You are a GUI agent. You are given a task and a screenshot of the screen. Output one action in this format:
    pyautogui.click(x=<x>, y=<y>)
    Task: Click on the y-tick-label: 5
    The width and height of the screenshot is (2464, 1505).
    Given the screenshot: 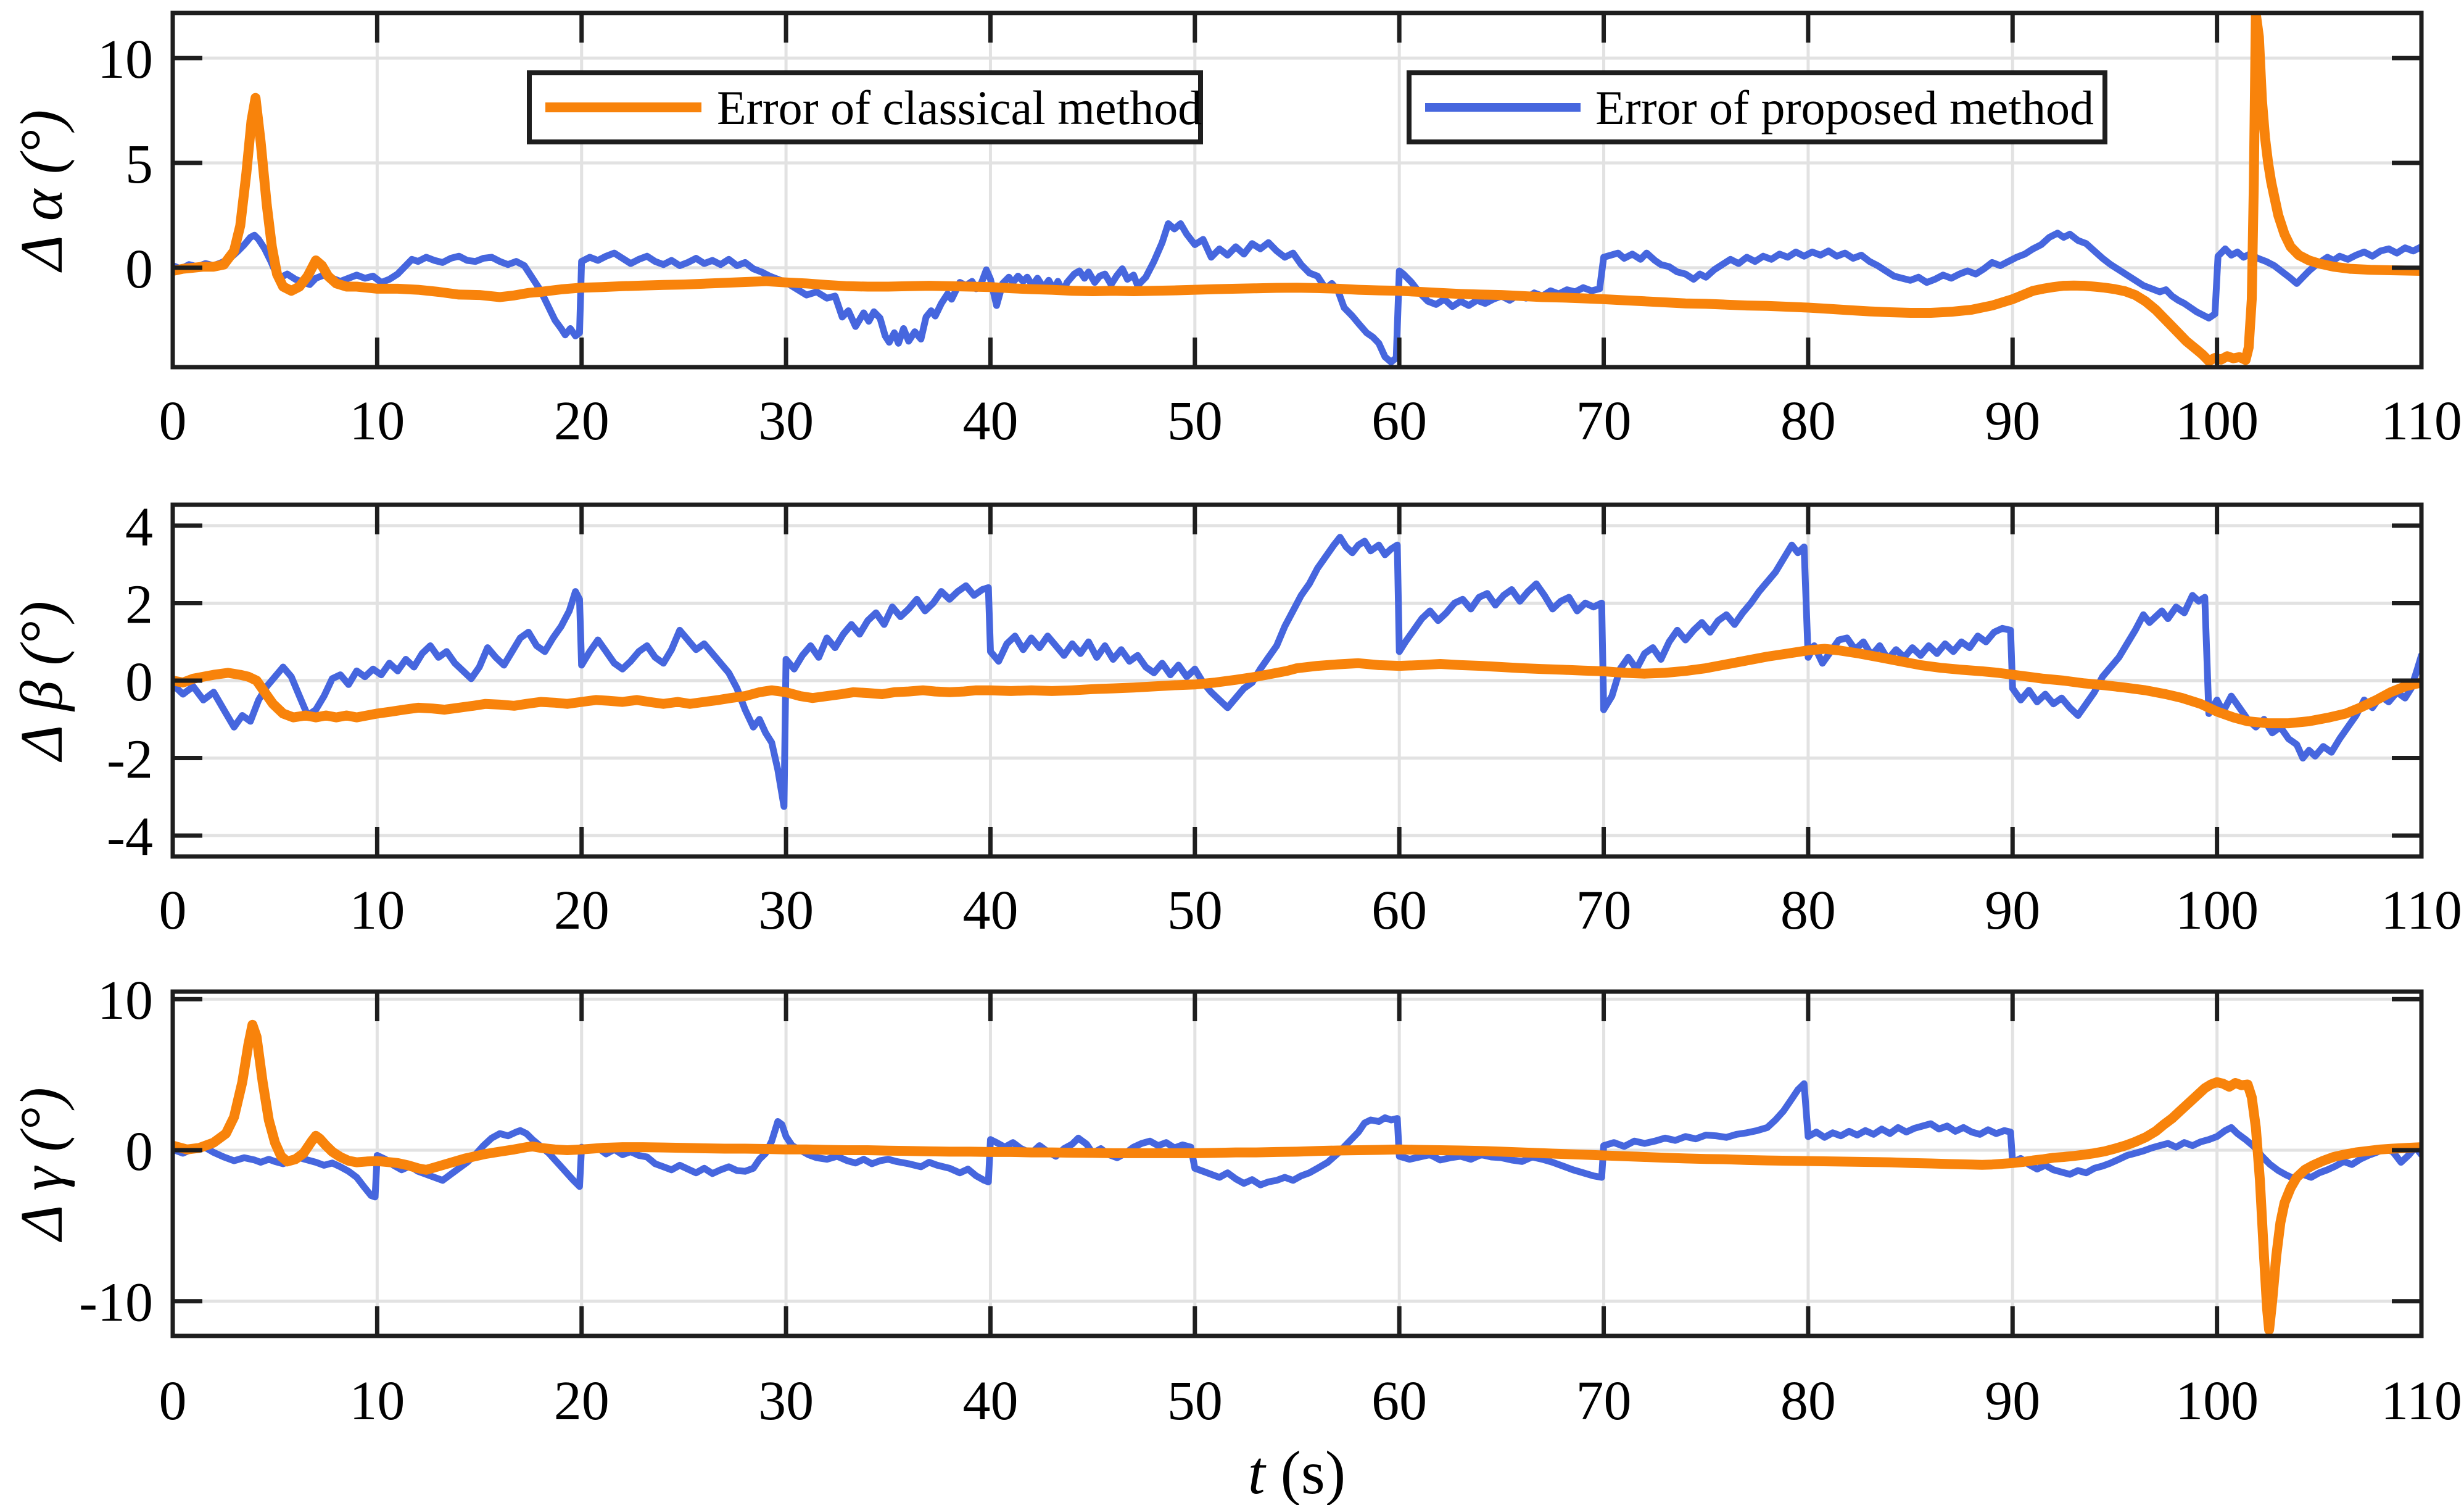 What is the action you would take?
    pyautogui.click(x=139, y=164)
    